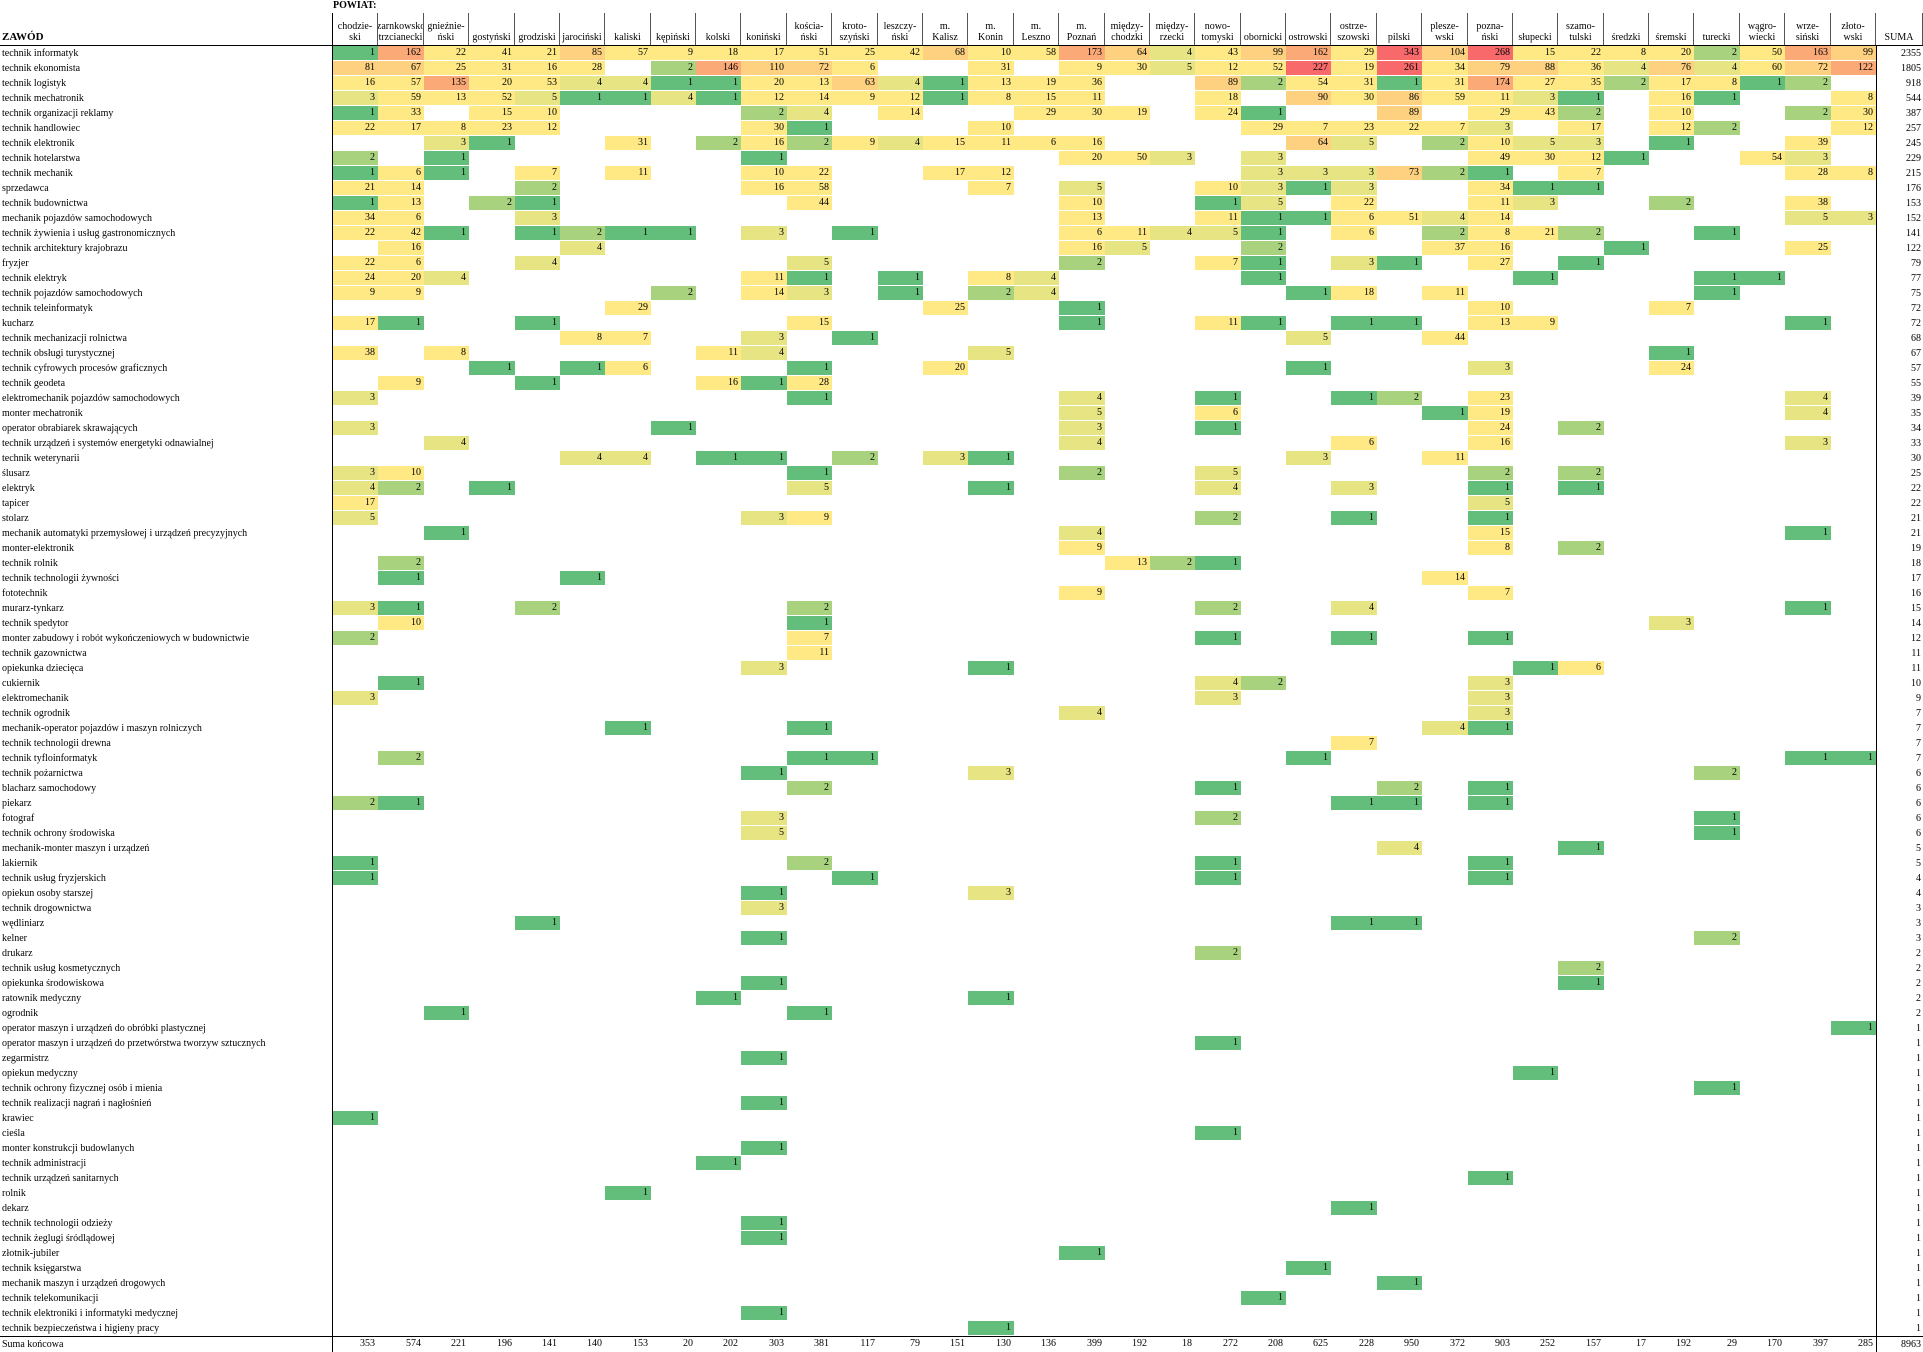 The width and height of the screenshot is (1923, 1352). I want to click on row-label: technik pożarnictwa, so click(166, 773).